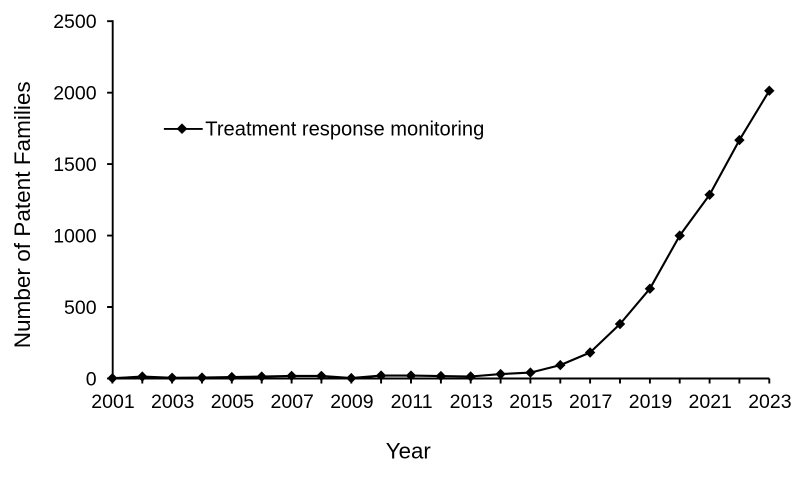  I want to click on svg-text: 500, so click(80, 308).